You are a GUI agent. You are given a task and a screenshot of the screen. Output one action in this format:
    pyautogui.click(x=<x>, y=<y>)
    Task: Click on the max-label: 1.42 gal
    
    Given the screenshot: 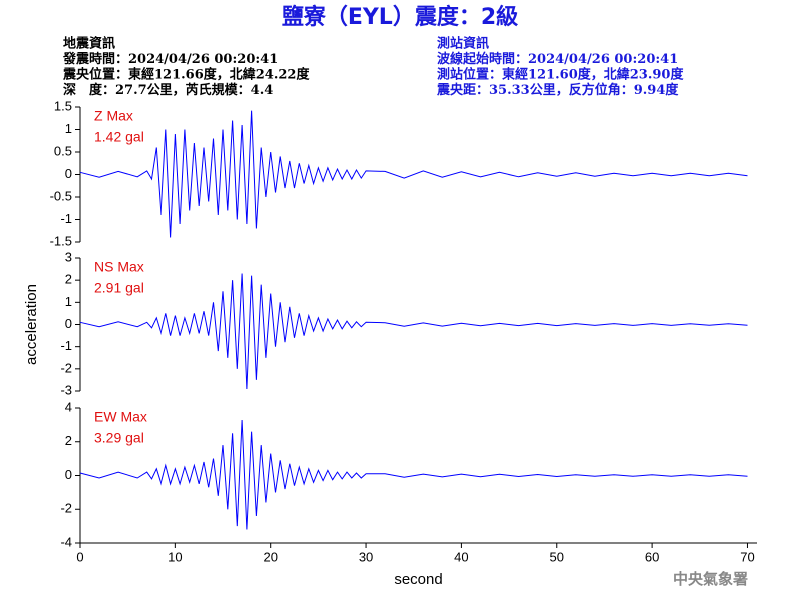 What is the action you would take?
    pyautogui.click(x=119, y=137)
    